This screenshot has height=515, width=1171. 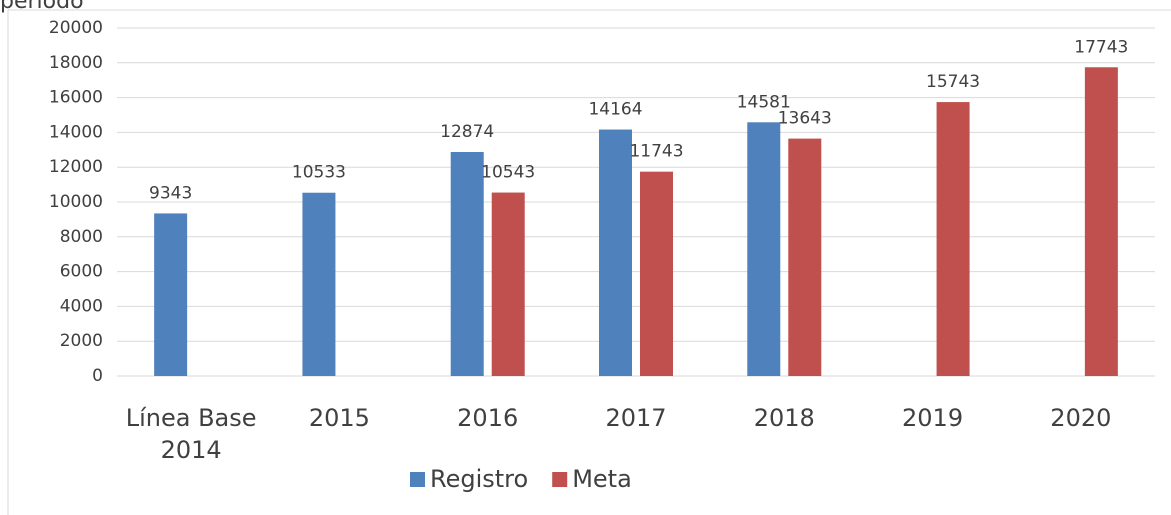 I want to click on data-label: 17743, so click(x=1101, y=47).